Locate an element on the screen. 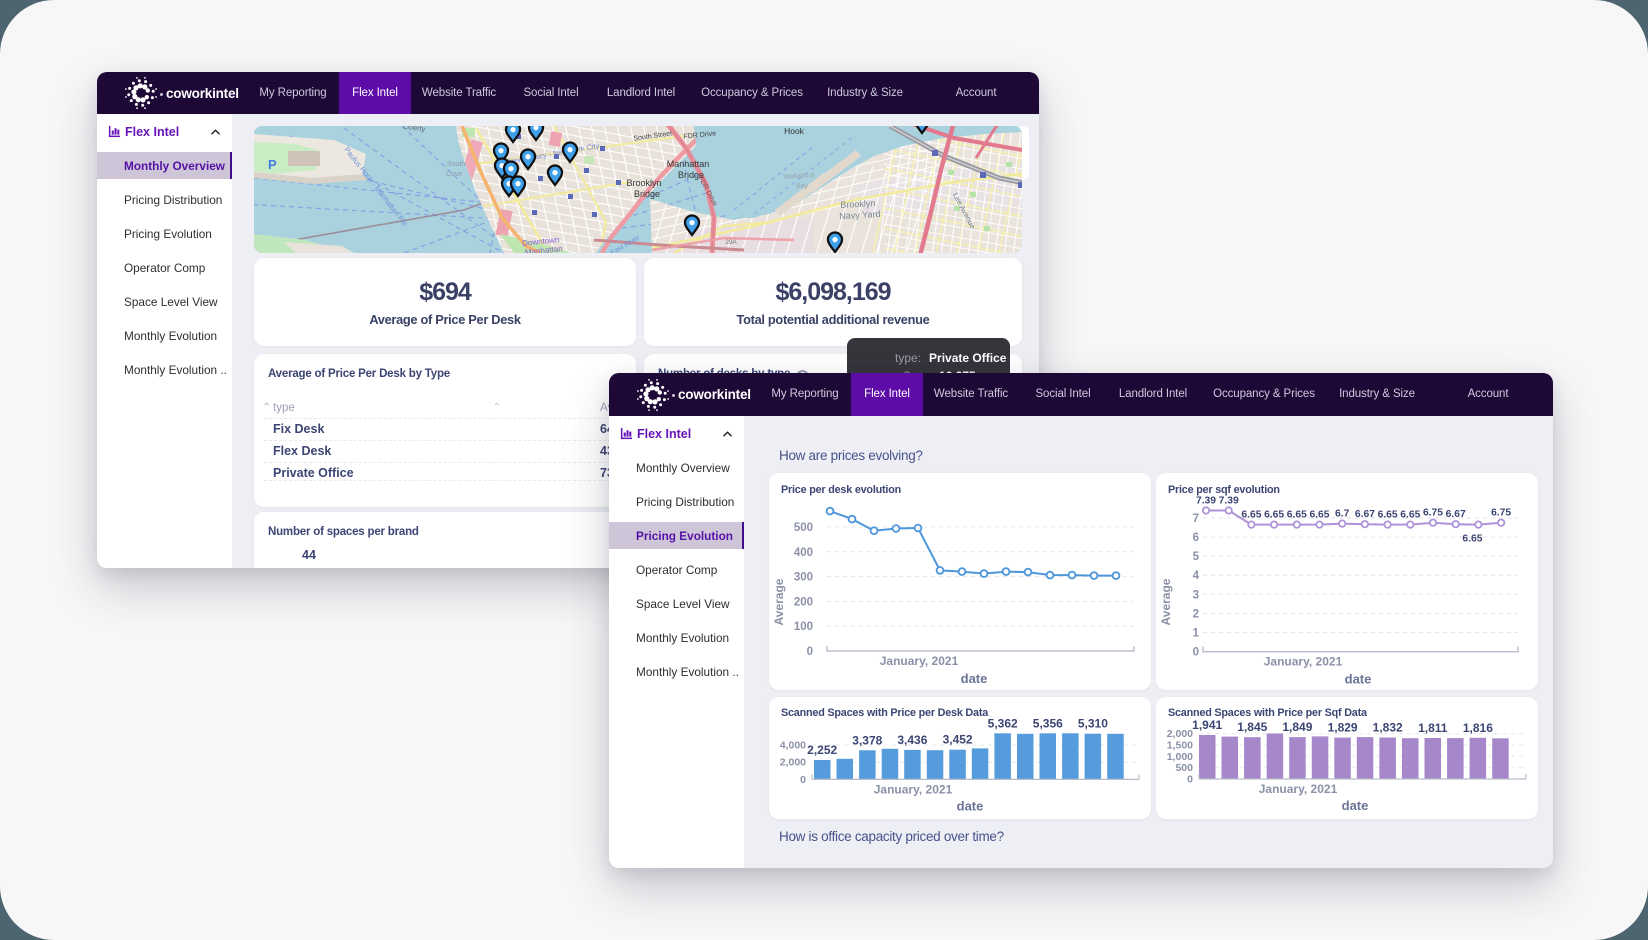 The width and height of the screenshot is (1648, 940). svg-text: 100 is located at coordinates (803, 627).